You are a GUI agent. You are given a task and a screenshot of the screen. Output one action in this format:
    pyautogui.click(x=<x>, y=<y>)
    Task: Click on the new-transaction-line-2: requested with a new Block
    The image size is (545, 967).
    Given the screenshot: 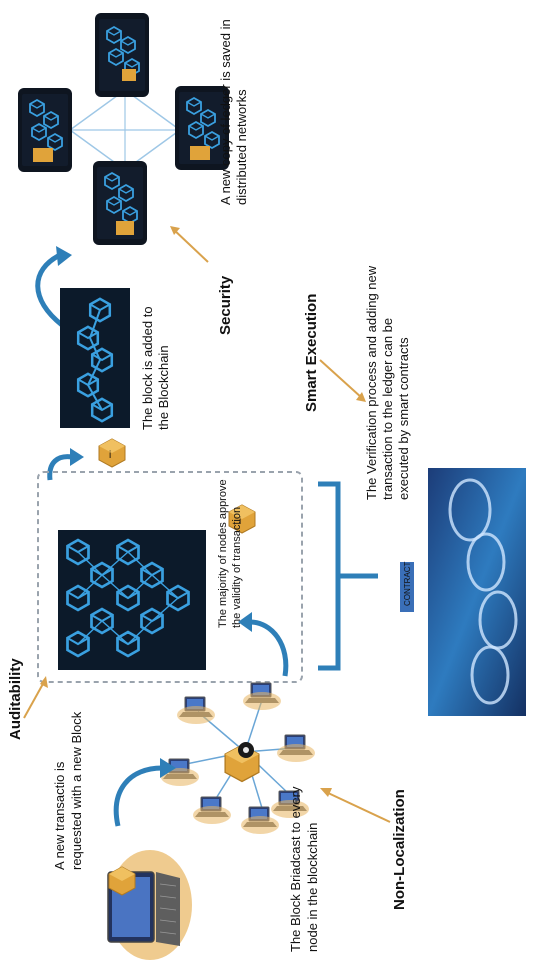 What is the action you would take?
    pyautogui.click(x=76, y=790)
    